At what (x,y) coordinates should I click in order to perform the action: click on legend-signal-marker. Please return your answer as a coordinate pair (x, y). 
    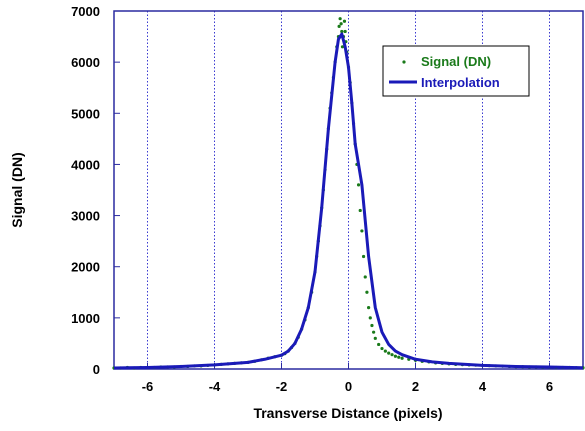
    Looking at the image, I should click on (404, 62).